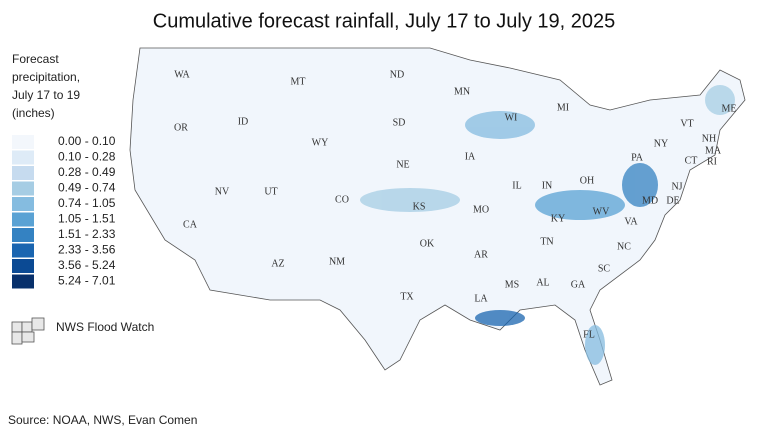 Image resolution: width=768 pixels, height=432 pixels. What do you see at coordinates (558, 218) in the screenshot?
I see `state-label: KY` at bounding box center [558, 218].